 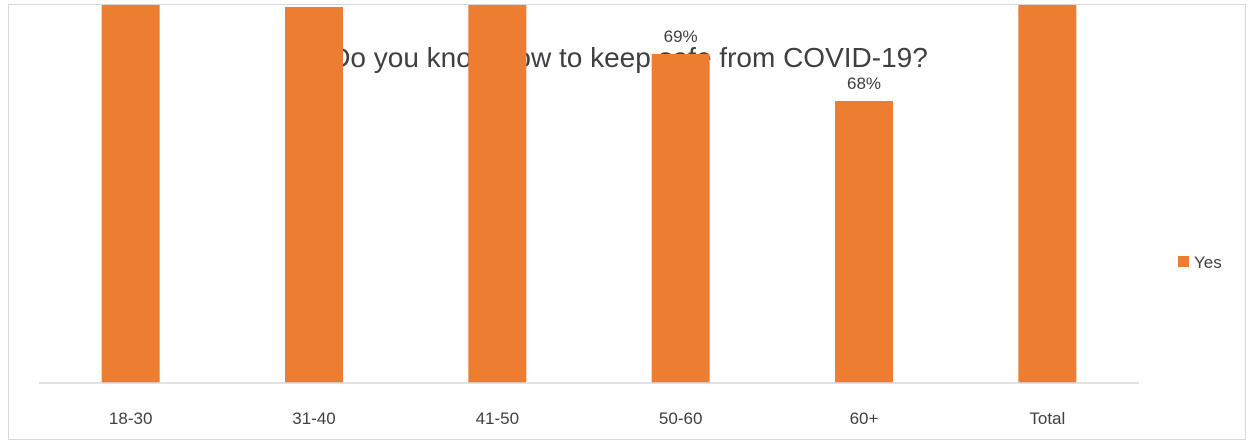 I want to click on x-tick-labels-group: 18-30 31-40 41-50 50-60 60+ Total, so click(x=587, y=418).